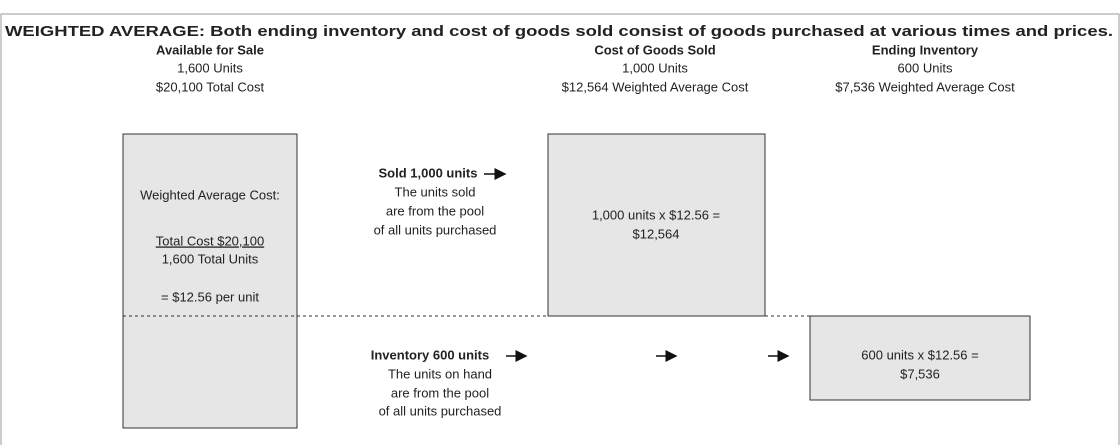 This screenshot has width=1120, height=445. Describe the element at coordinates (656, 225) in the screenshot. I see `cogs-box` at that location.